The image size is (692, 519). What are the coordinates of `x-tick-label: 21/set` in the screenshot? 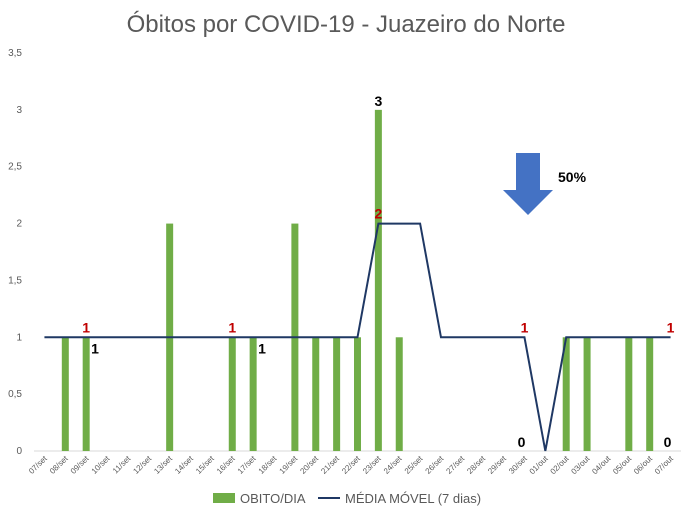 It's located at (330, 465).